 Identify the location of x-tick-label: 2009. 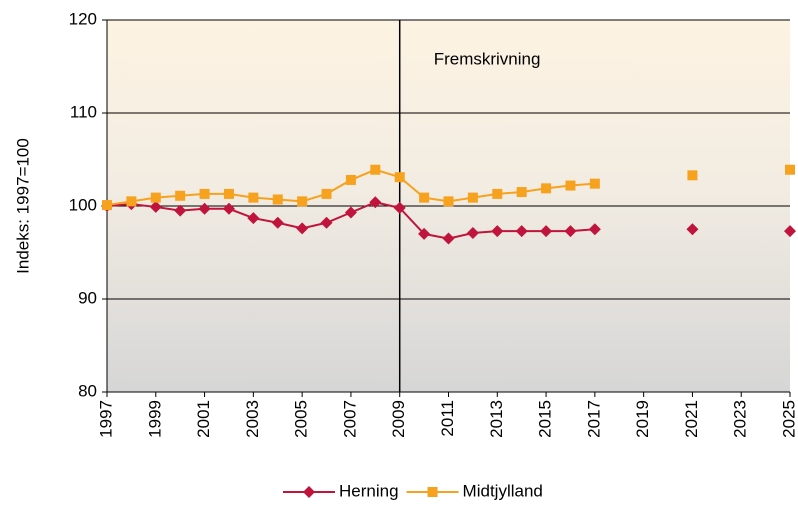
(398, 419).